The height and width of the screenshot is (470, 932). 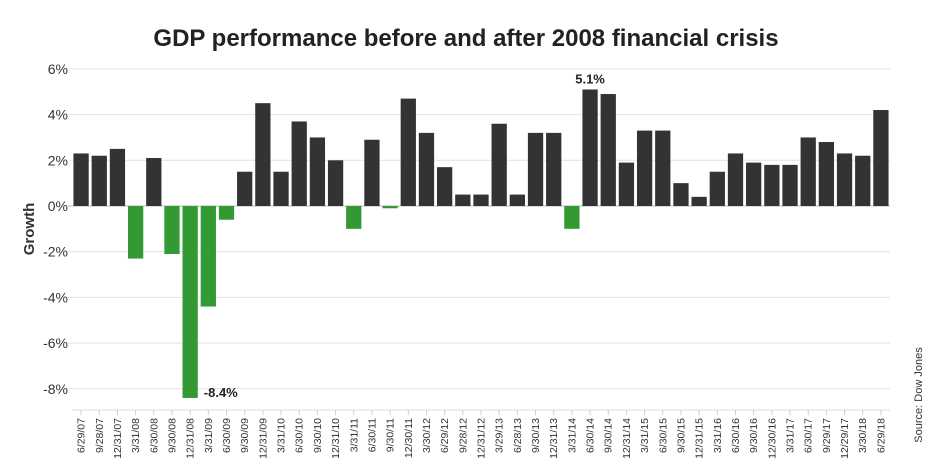 I want to click on x-tick-label: 12/31/08, so click(x=191, y=438).